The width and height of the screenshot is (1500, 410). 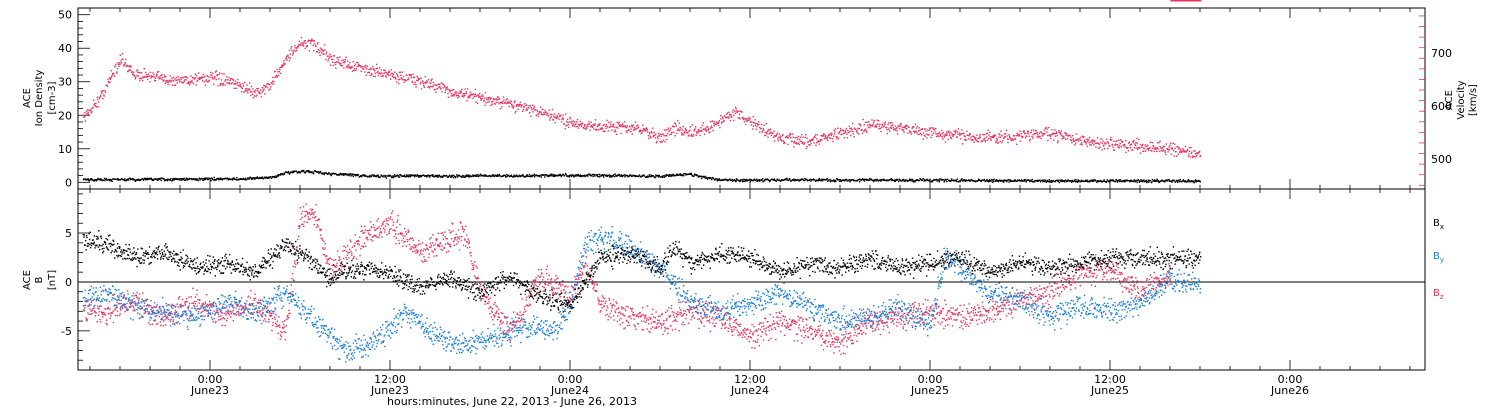 I want to click on top-left-axis: 0 10 20 30 40 50, so click(x=74, y=99).